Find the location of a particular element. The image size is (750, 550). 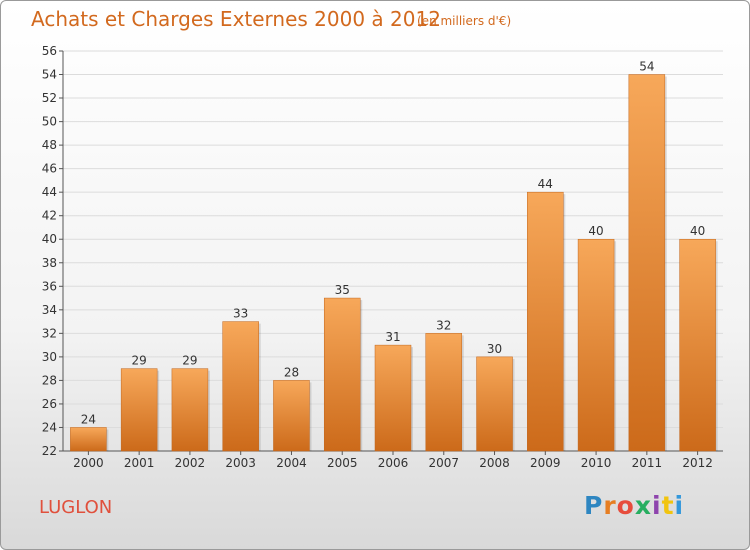

y-tick-label: 52 is located at coordinates (49, 98).